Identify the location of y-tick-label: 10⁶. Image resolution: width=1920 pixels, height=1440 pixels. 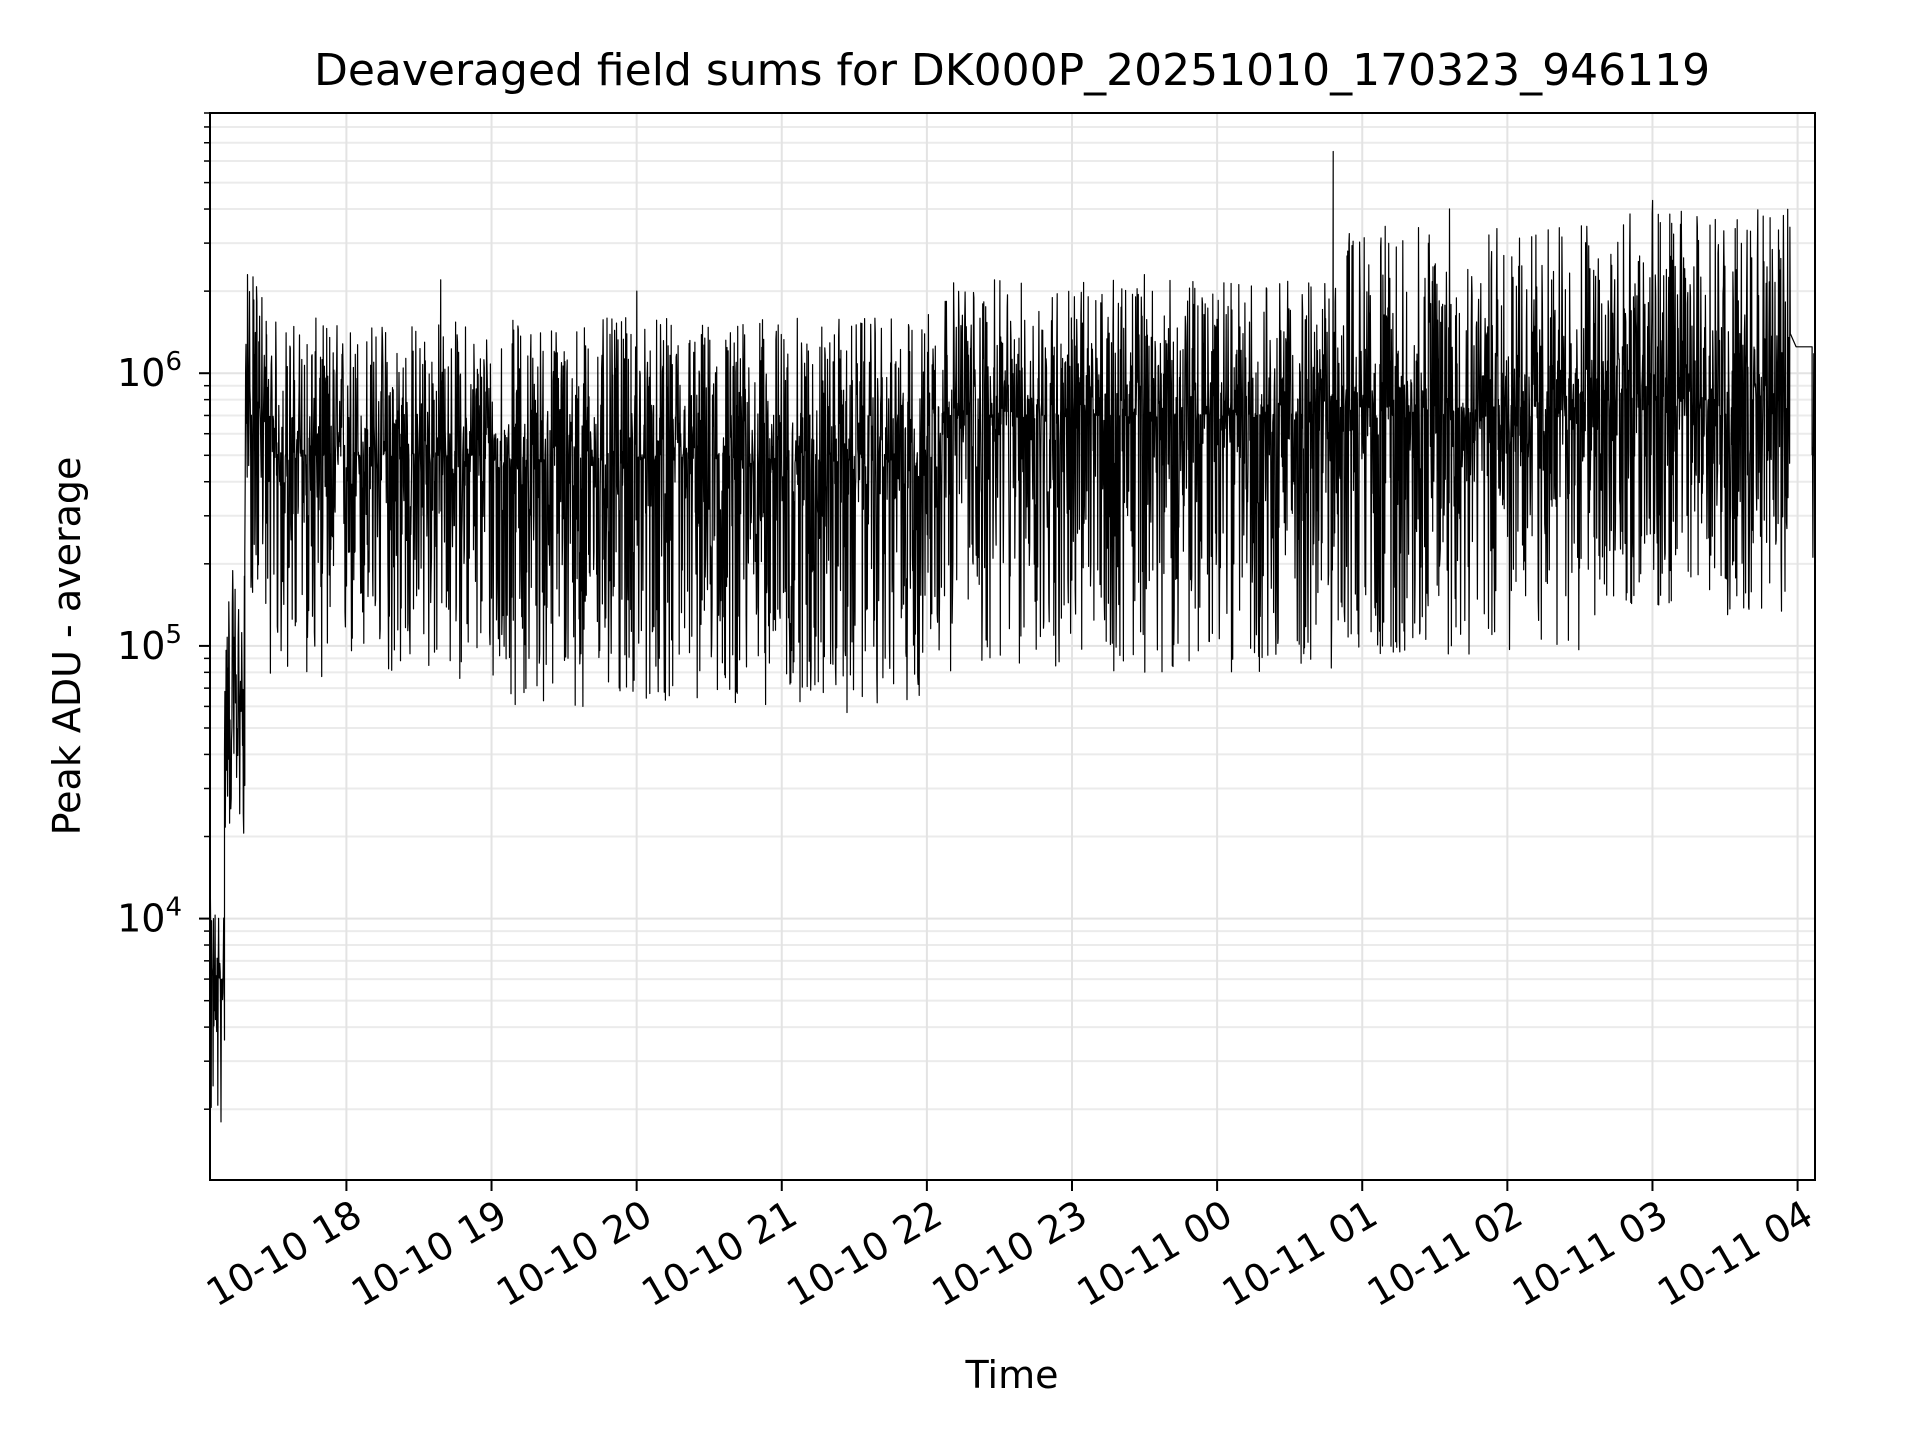
(149, 371).